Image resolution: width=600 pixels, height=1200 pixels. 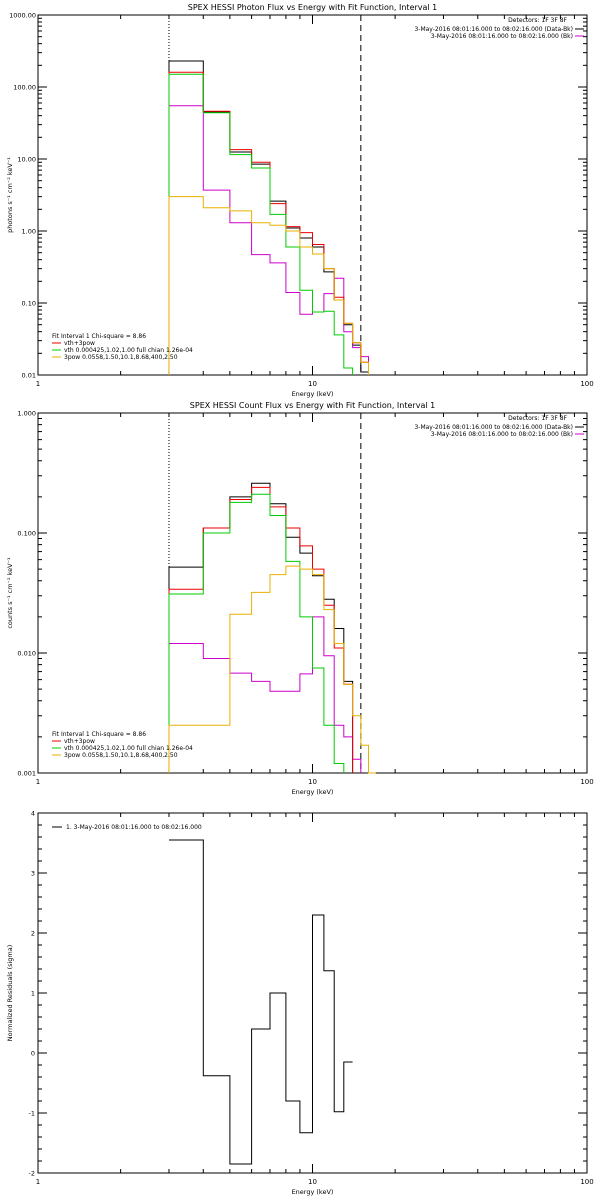 I want to click on y-tick-label: 100.00, so click(x=24, y=88).